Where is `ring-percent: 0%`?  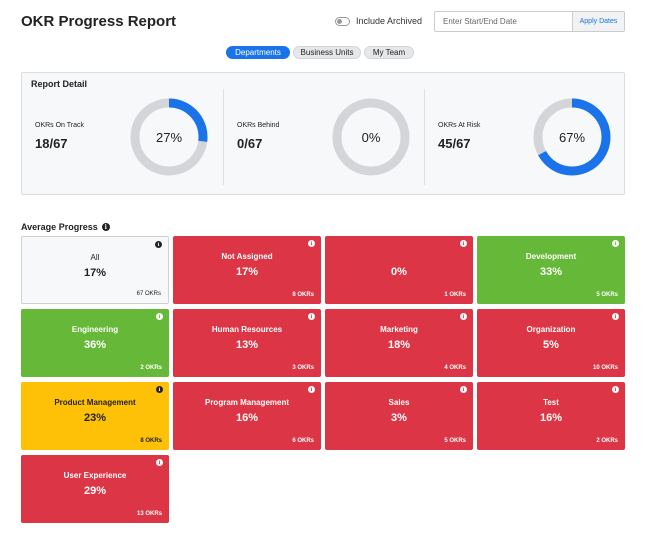 ring-percent: 0% is located at coordinates (371, 137).